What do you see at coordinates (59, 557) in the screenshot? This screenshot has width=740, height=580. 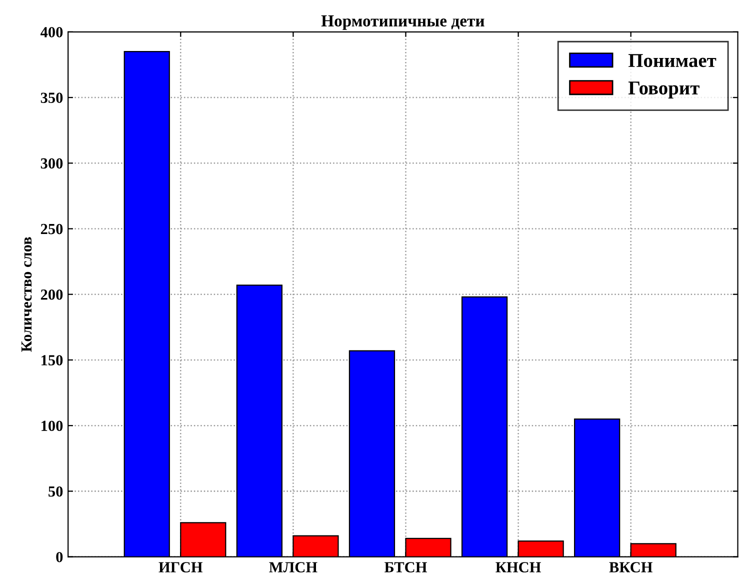 I see `y-tick-label: 0` at bounding box center [59, 557].